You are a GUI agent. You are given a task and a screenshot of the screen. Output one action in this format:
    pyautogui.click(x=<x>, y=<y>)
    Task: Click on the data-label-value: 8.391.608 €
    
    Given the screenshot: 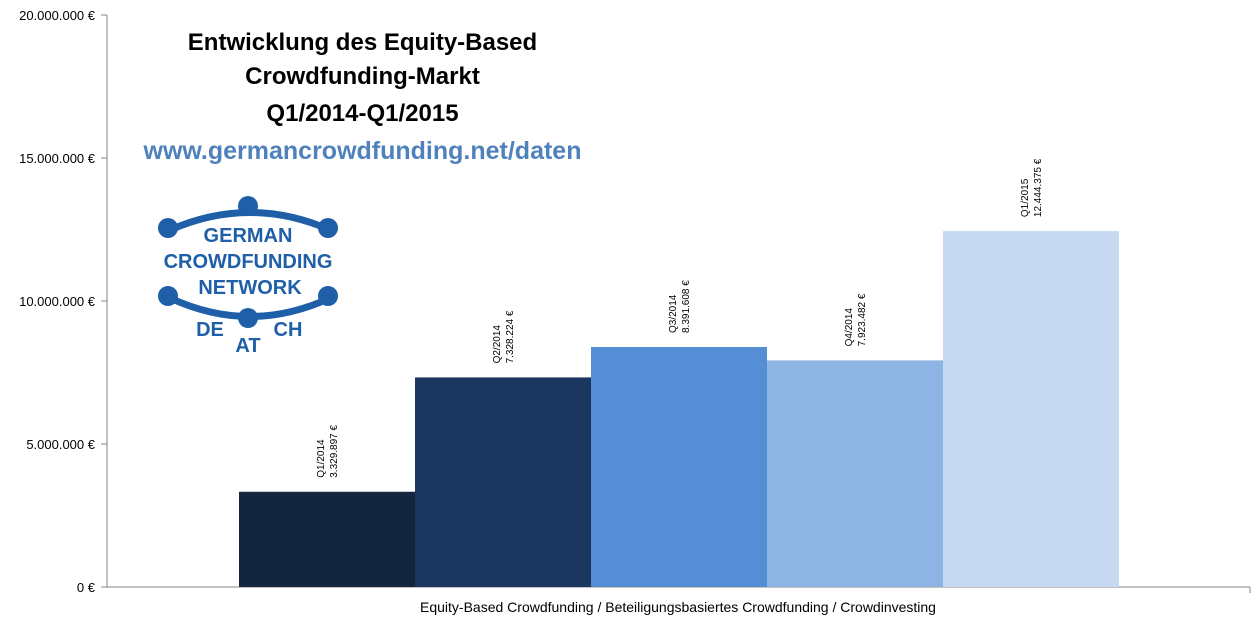 What is the action you would take?
    pyautogui.click(x=686, y=306)
    